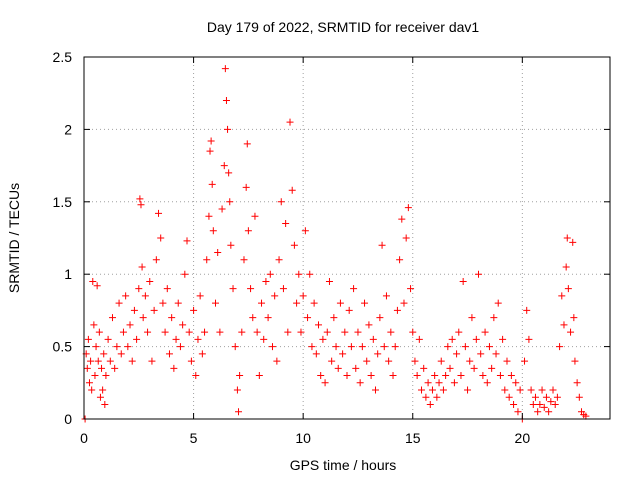 Image resolution: width=640 pixels, height=480 pixels. I want to click on y-tick-label: 0, so click(68, 419).